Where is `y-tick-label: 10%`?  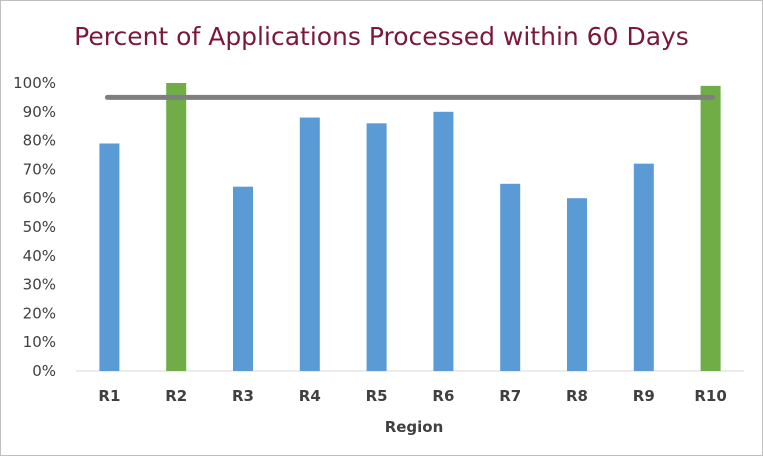
y-tick-label: 10% is located at coordinates (39, 342).